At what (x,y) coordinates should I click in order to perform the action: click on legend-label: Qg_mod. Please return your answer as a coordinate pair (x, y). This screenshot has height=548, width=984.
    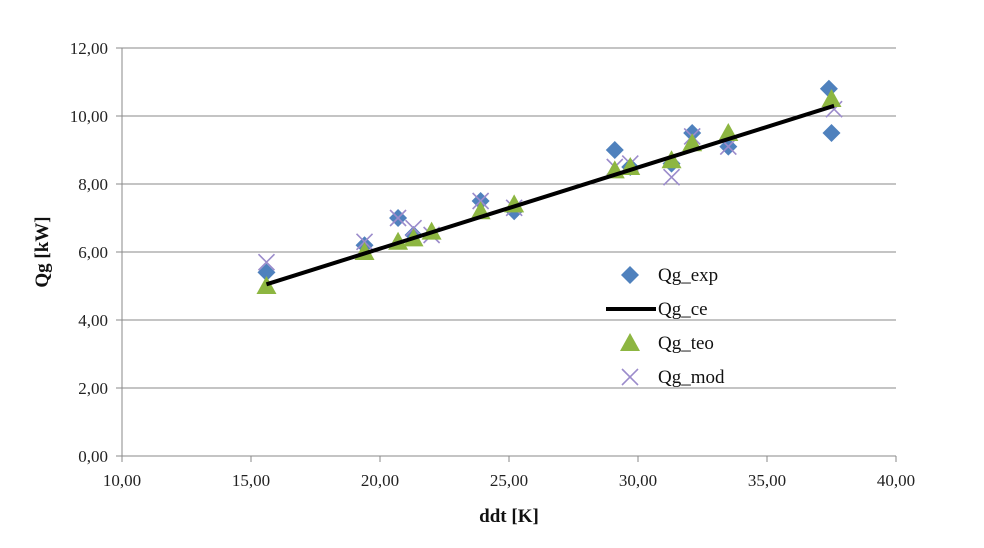
    Looking at the image, I should click on (691, 377).